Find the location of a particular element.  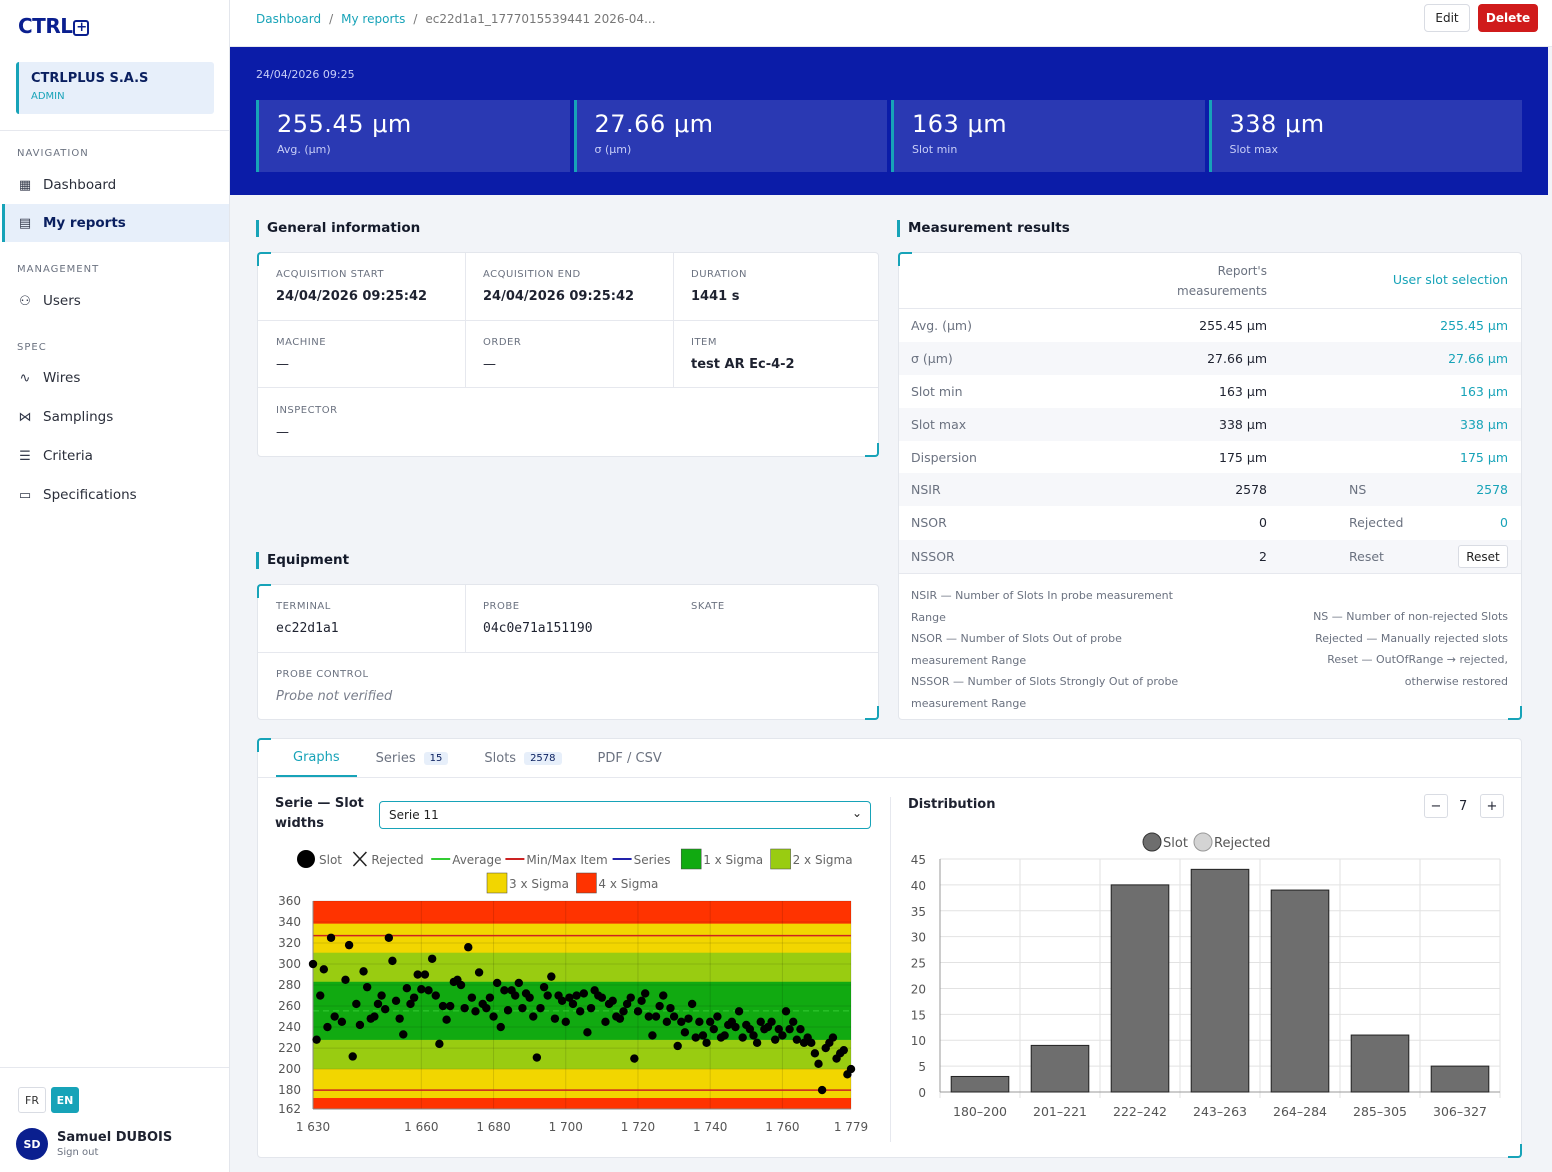

y-tick-label: 260 is located at coordinates (289, 1006).